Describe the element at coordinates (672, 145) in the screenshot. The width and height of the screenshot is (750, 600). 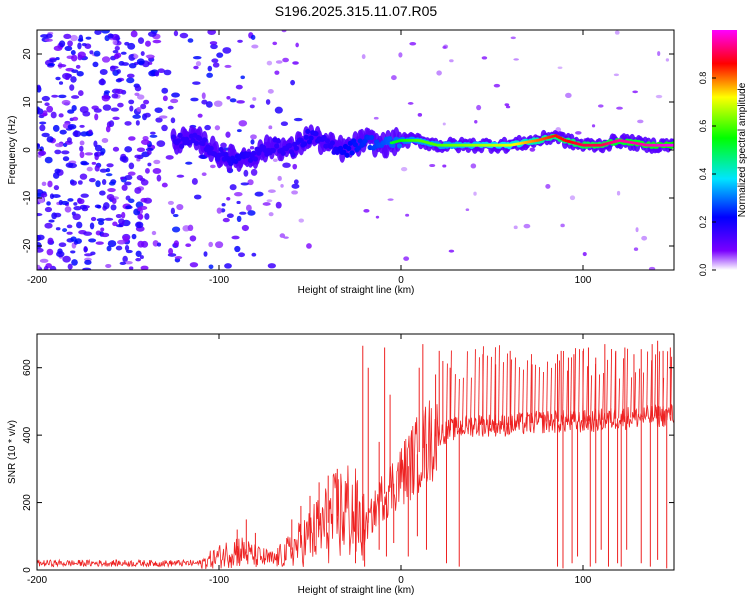
I see `ridge-core` at that location.